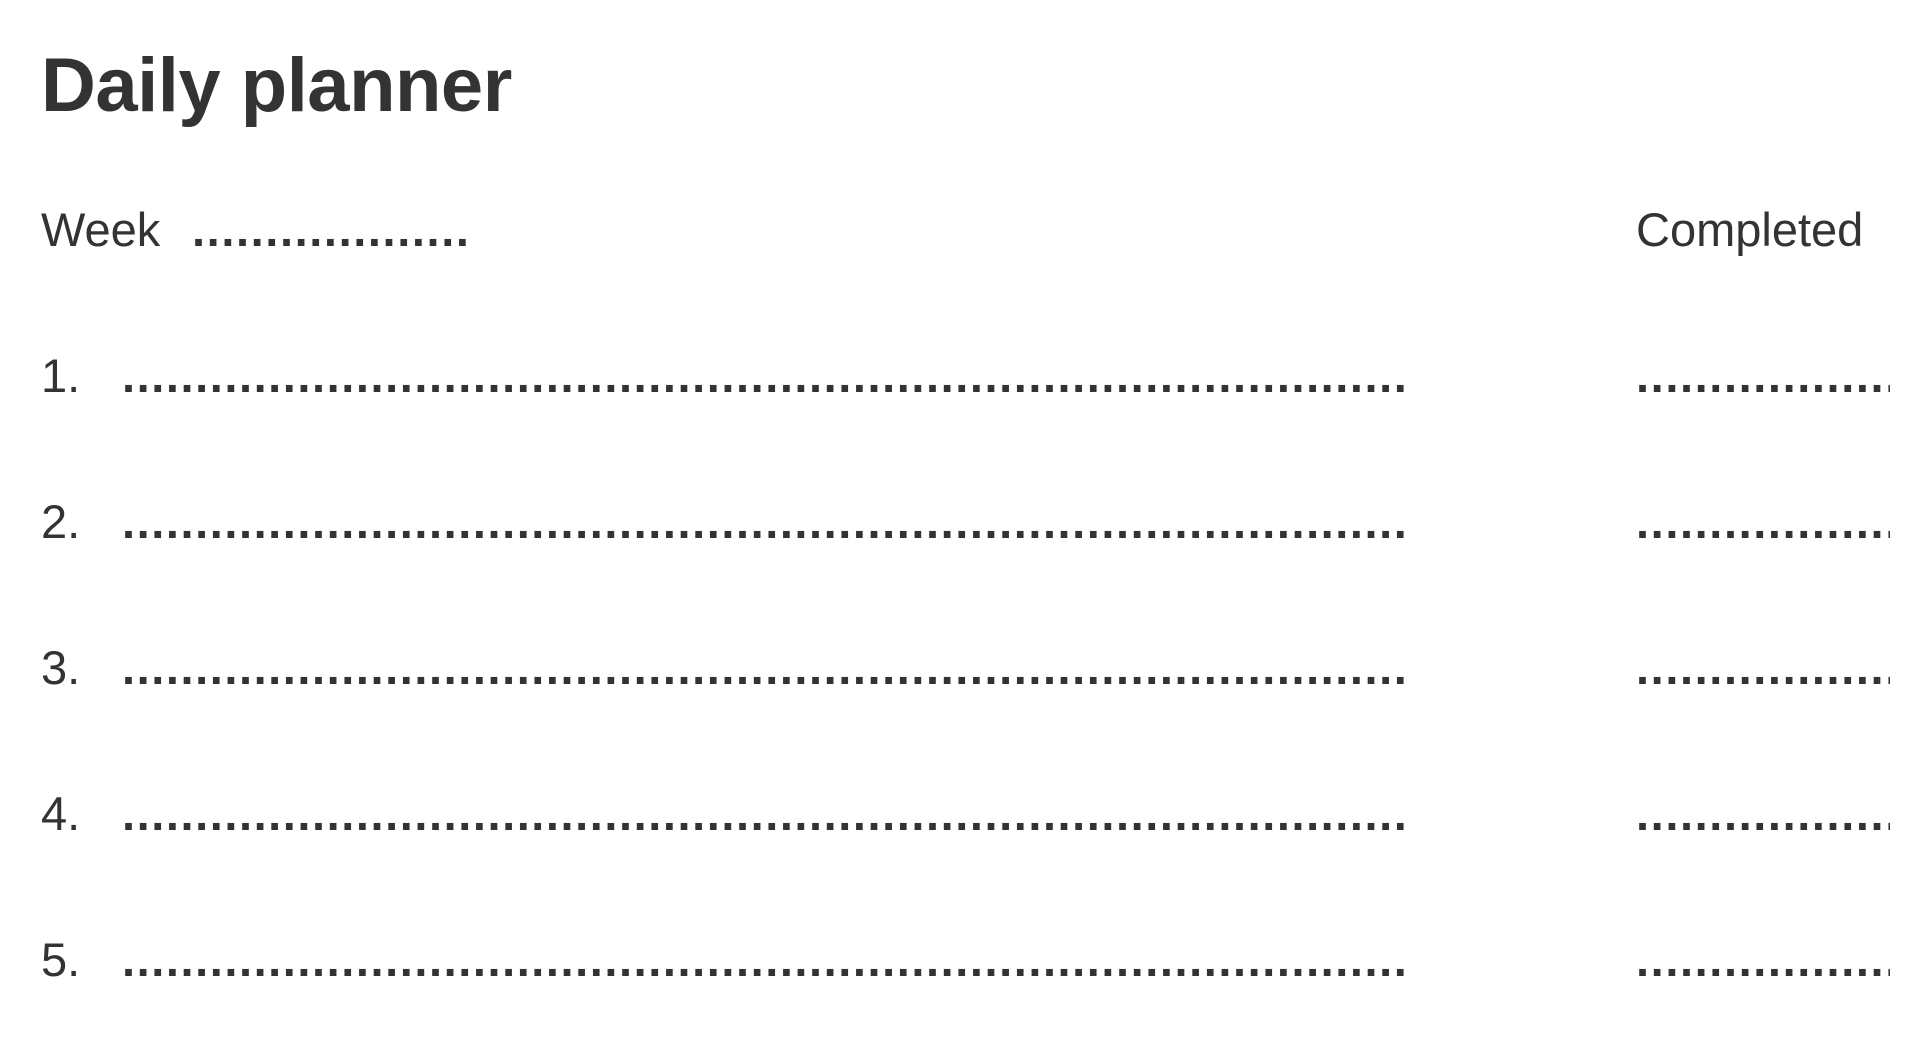 Image resolution: width=1920 pixels, height=1044 pixels. What do you see at coordinates (61, 521) in the screenshot?
I see `task-number: 2.` at bounding box center [61, 521].